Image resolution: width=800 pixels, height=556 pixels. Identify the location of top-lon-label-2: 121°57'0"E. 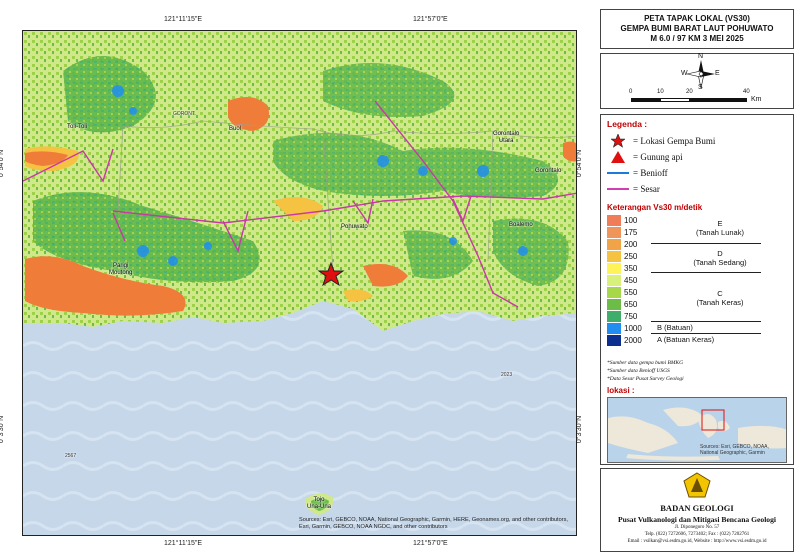
(430, 19).